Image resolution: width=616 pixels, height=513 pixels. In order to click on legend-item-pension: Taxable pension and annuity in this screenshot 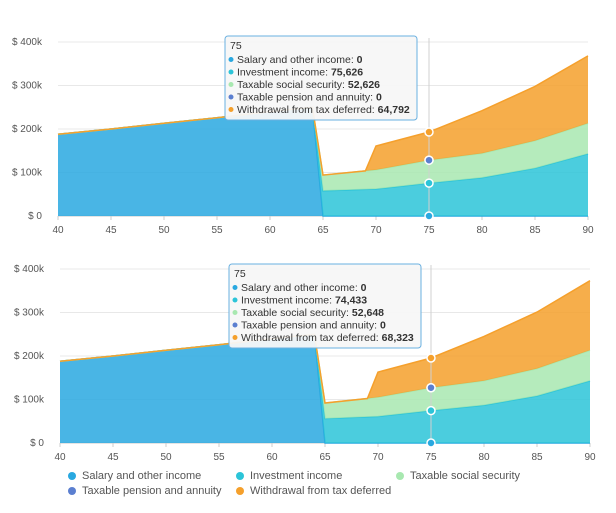, I will do `click(144, 491)`.